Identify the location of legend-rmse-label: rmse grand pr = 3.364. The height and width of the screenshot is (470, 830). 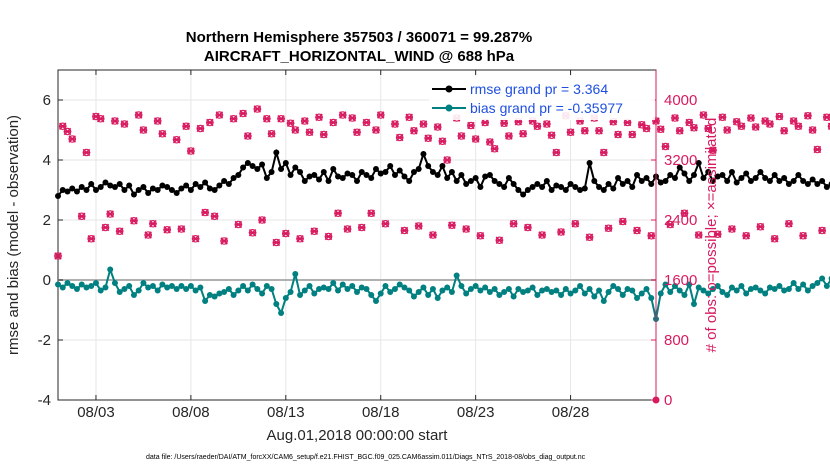
(539, 89).